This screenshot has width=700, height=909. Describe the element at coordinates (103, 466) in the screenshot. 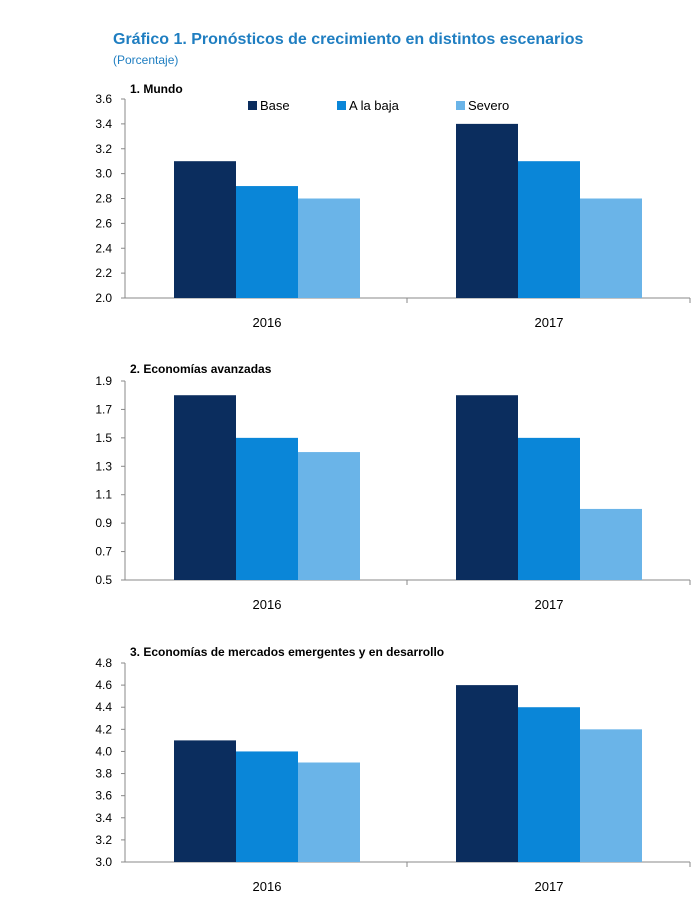

I see `y-tick-label: 1.3` at that location.